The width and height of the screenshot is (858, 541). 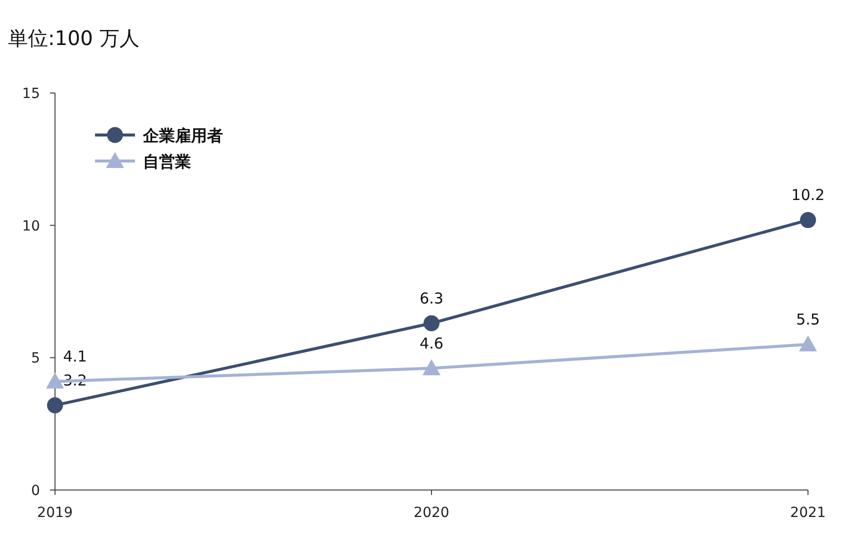 I want to click on y-tick-label: 15, so click(x=31, y=94).